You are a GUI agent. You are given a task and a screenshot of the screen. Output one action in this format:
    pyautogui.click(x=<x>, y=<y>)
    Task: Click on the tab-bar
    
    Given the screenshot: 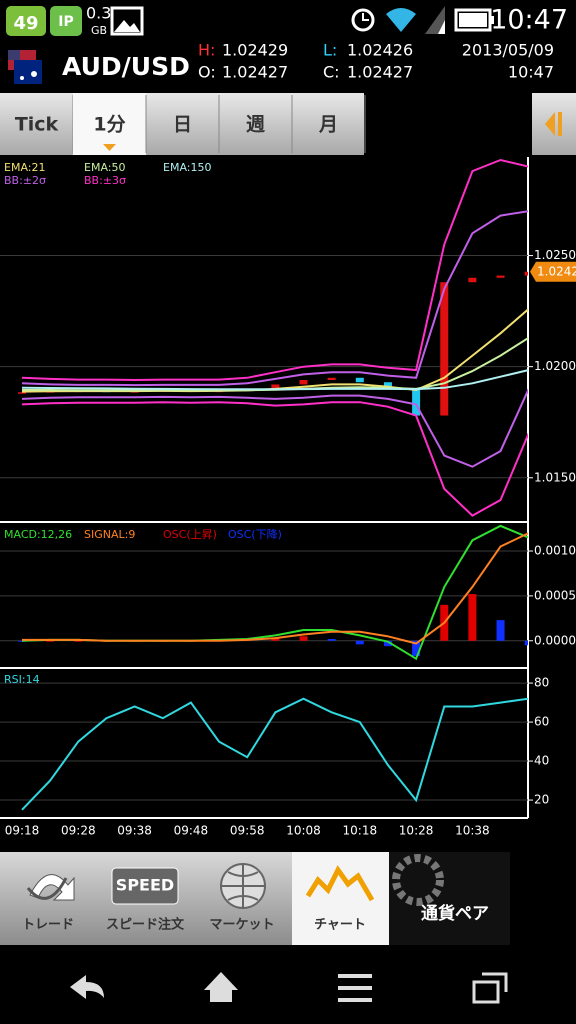 What is the action you would take?
    pyautogui.click(x=182, y=124)
    